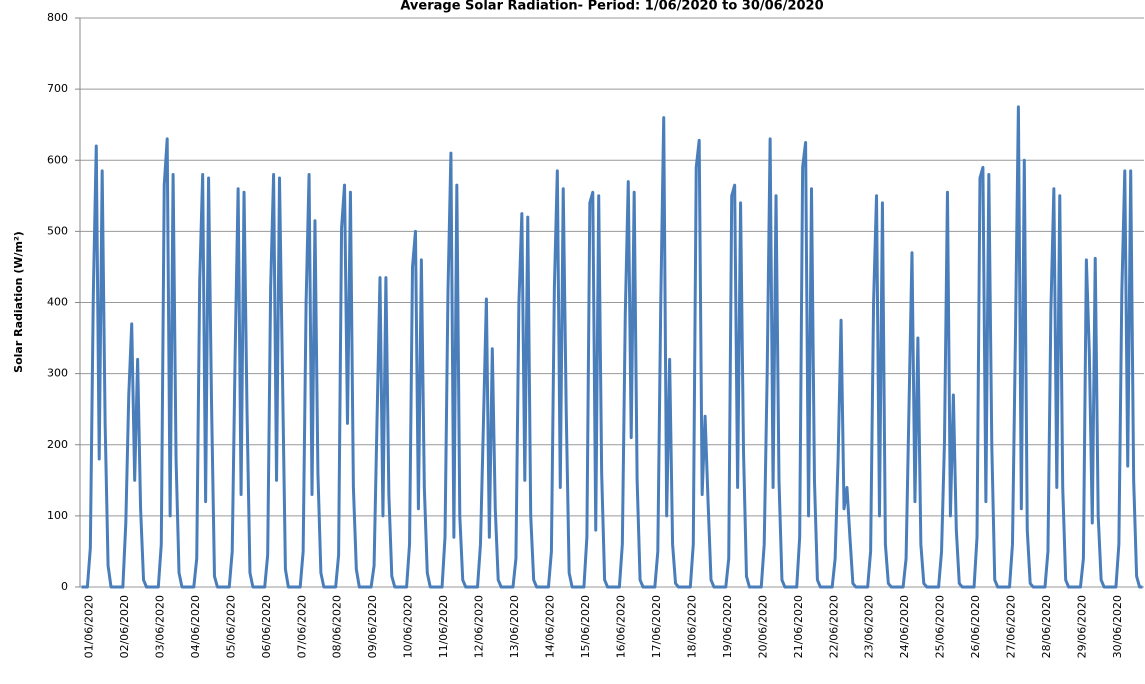 Image resolution: width=1145 pixels, height=684 pixels. I want to click on y-tick-label: 0, so click(64, 586).